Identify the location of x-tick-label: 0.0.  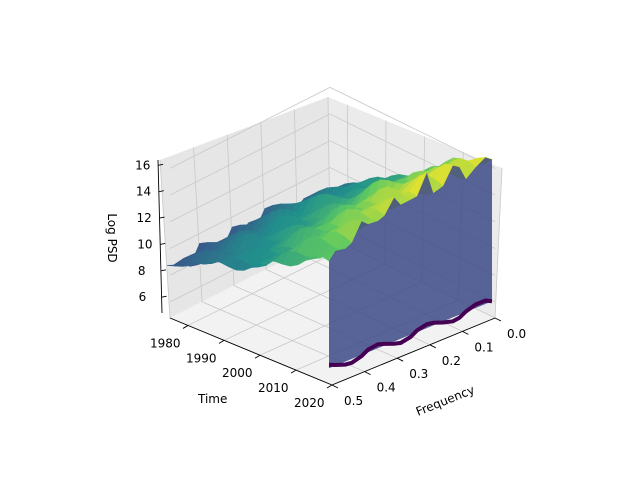
(516, 334).